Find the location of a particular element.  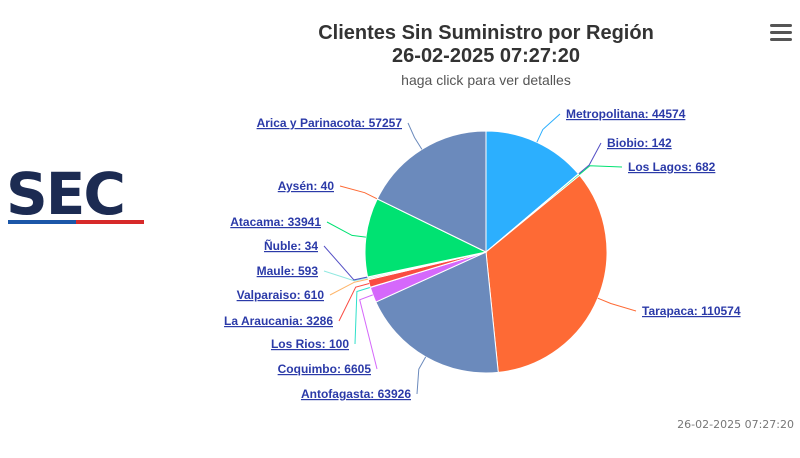

data-label-coquimbo: Coquimbo: 6605 is located at coordinates (325, 369).